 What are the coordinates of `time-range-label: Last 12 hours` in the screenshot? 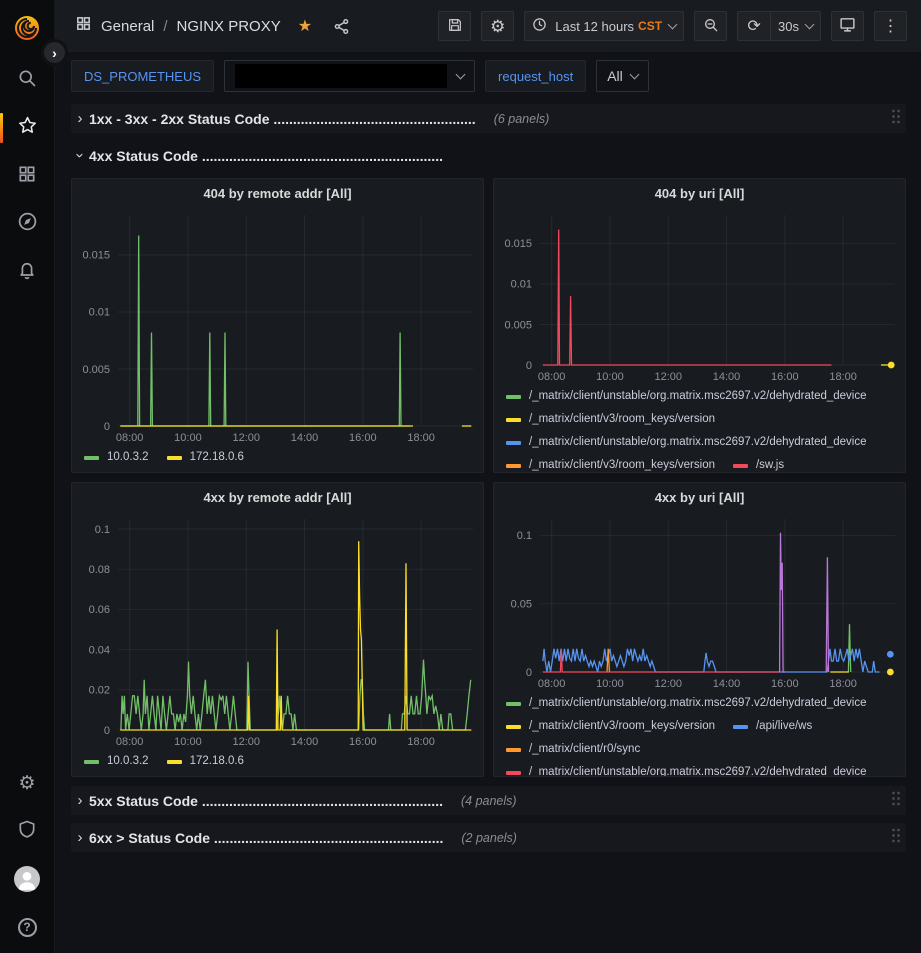 It's located at (595, 26).